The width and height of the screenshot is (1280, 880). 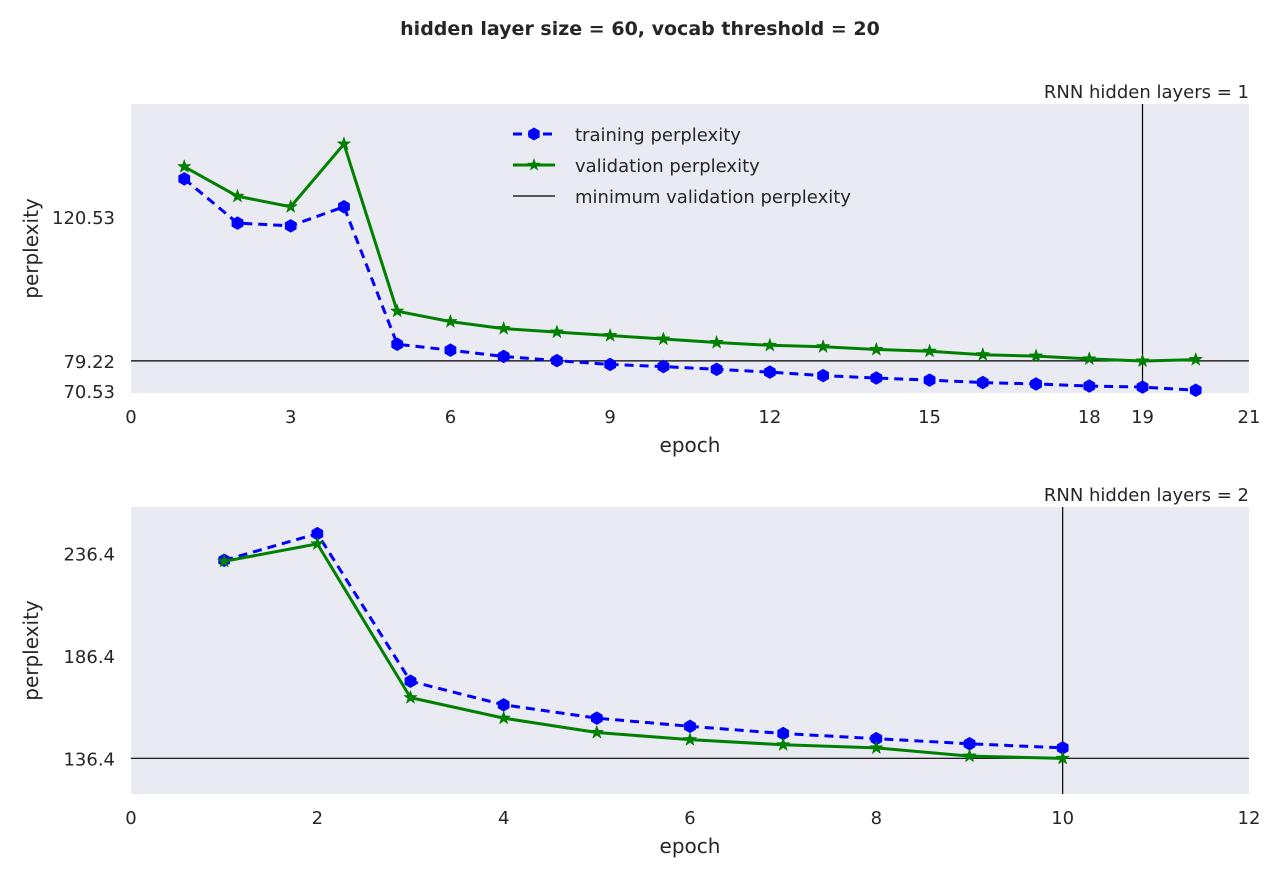 I want to click on x-tick-label: 10, so click(x=1062, y=818).